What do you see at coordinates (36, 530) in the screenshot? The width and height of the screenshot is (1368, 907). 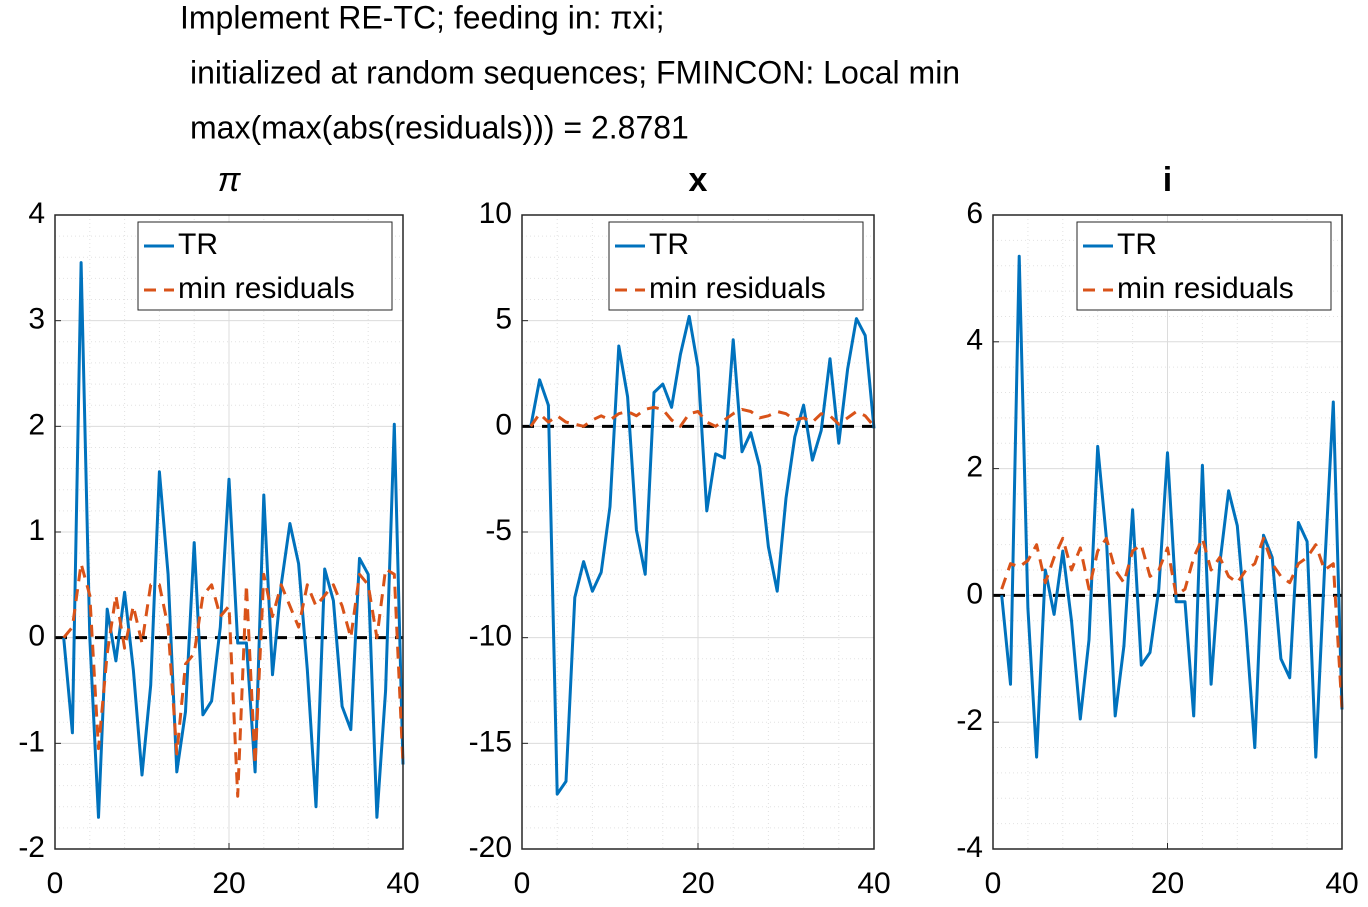 I see `y-tick-label: 1` at bounding box center [36, 530].